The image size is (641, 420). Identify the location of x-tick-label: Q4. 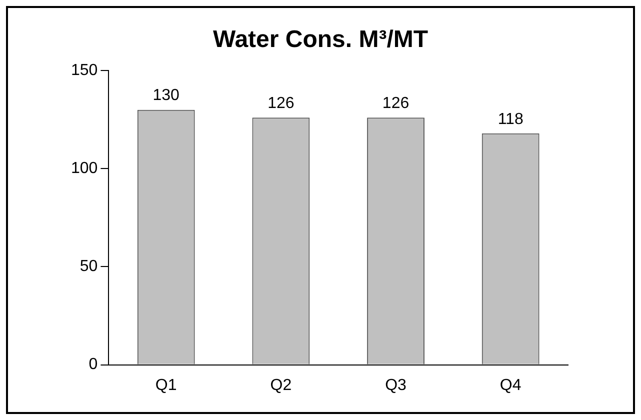
(511, 385).